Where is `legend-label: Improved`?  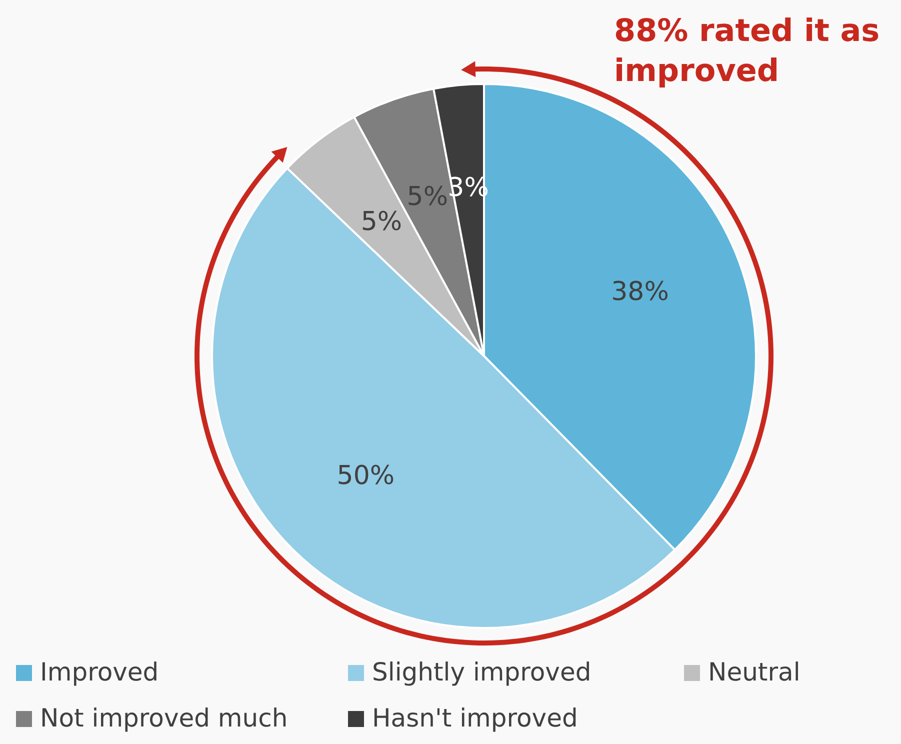 legend-label: Improved is located at coordinates (99, 672).